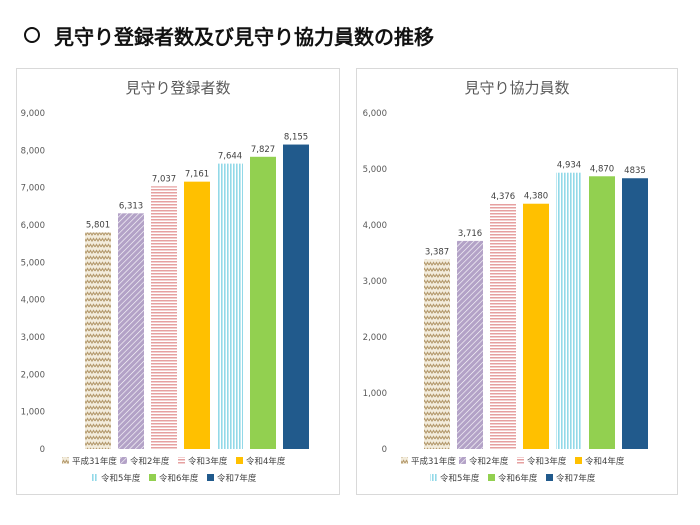 The image size is (700, 525). What do you see at coordinates (536, 197) in the screenshot?
I see `data-label: 4,380` at bounding box center [536, 197].